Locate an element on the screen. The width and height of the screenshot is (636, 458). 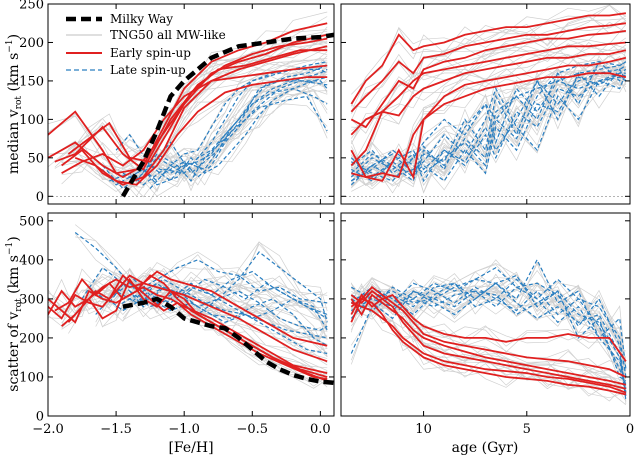
x-tick-label: −2.0 is located at coordinates (48, 429).